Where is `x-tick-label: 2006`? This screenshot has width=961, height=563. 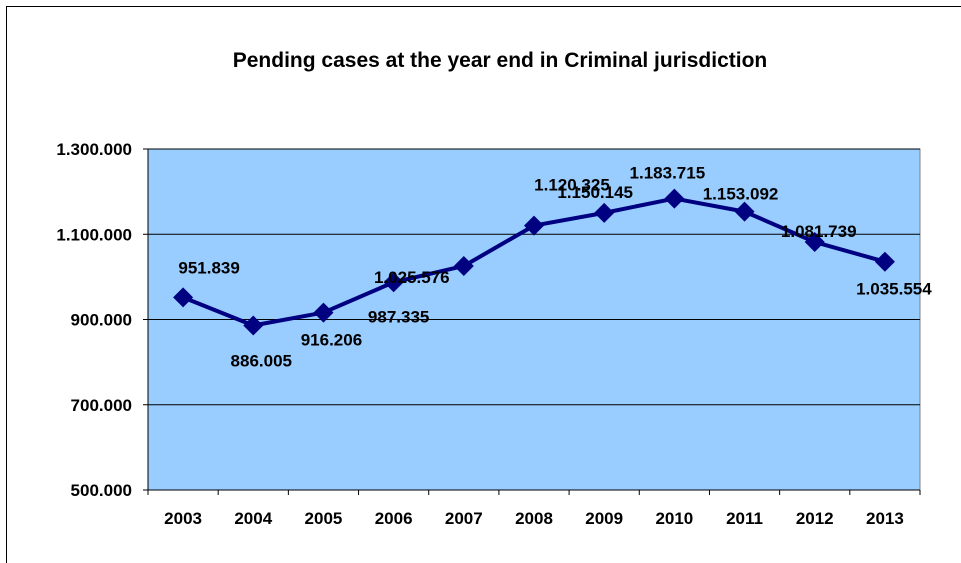
x-tick-label: 2006 is located at coordinates (394, 518).